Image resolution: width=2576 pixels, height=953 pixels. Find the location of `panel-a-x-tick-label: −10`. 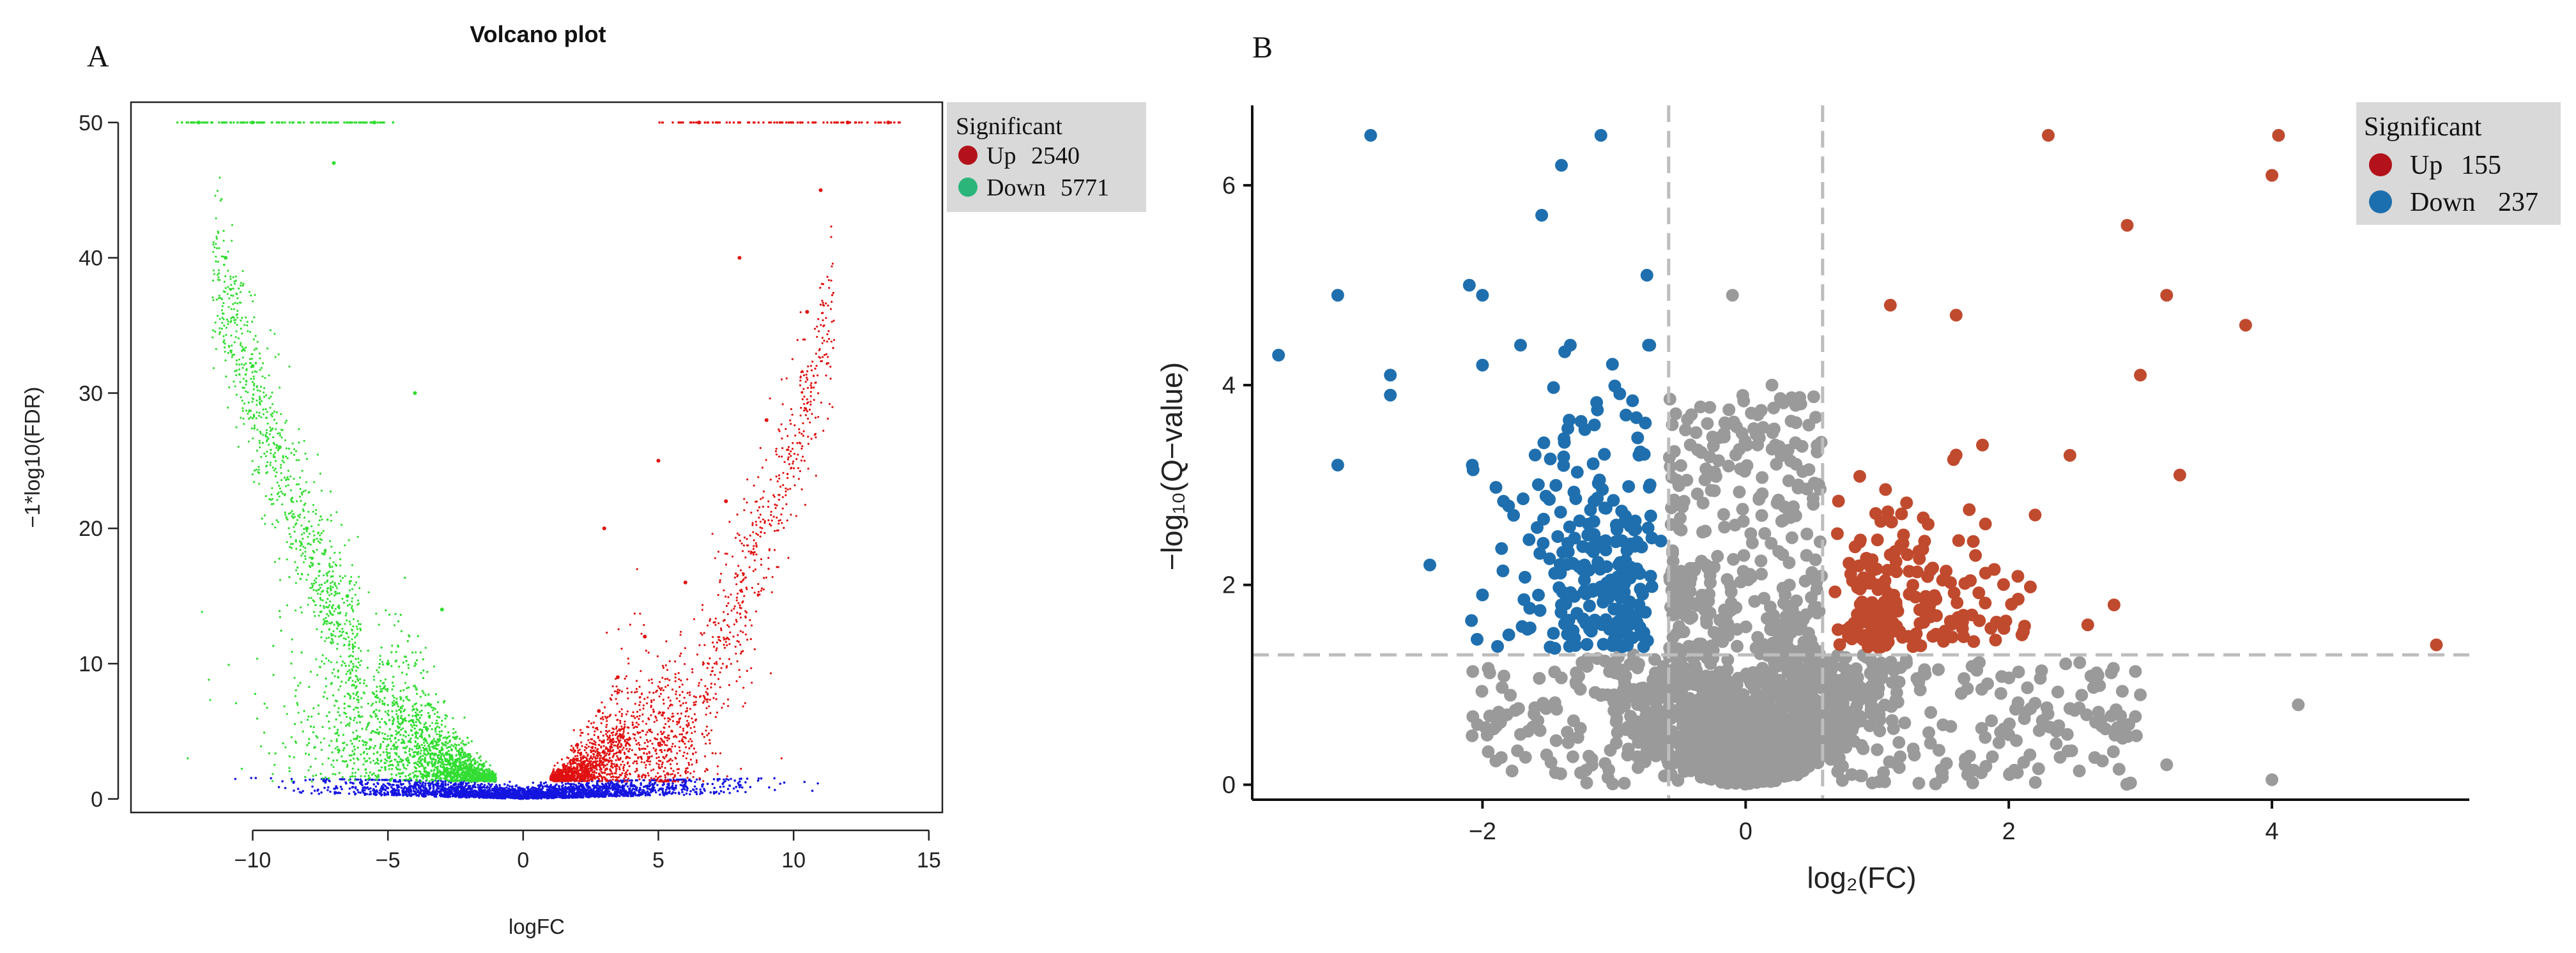

panel-a-x-tick-label: −10 is located at coordinates (253, 860).